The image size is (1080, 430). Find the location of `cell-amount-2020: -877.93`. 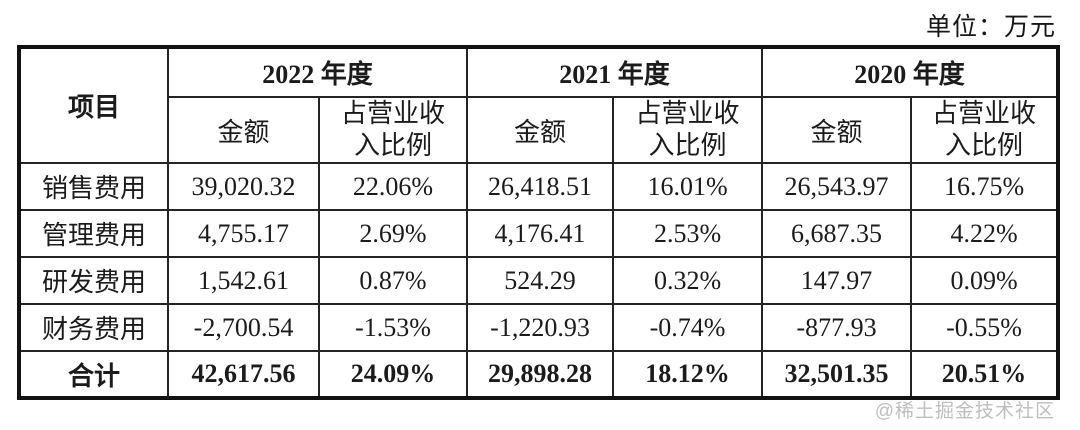

cell-amount-2020: -877.93 is located at coordinates (837, 327).